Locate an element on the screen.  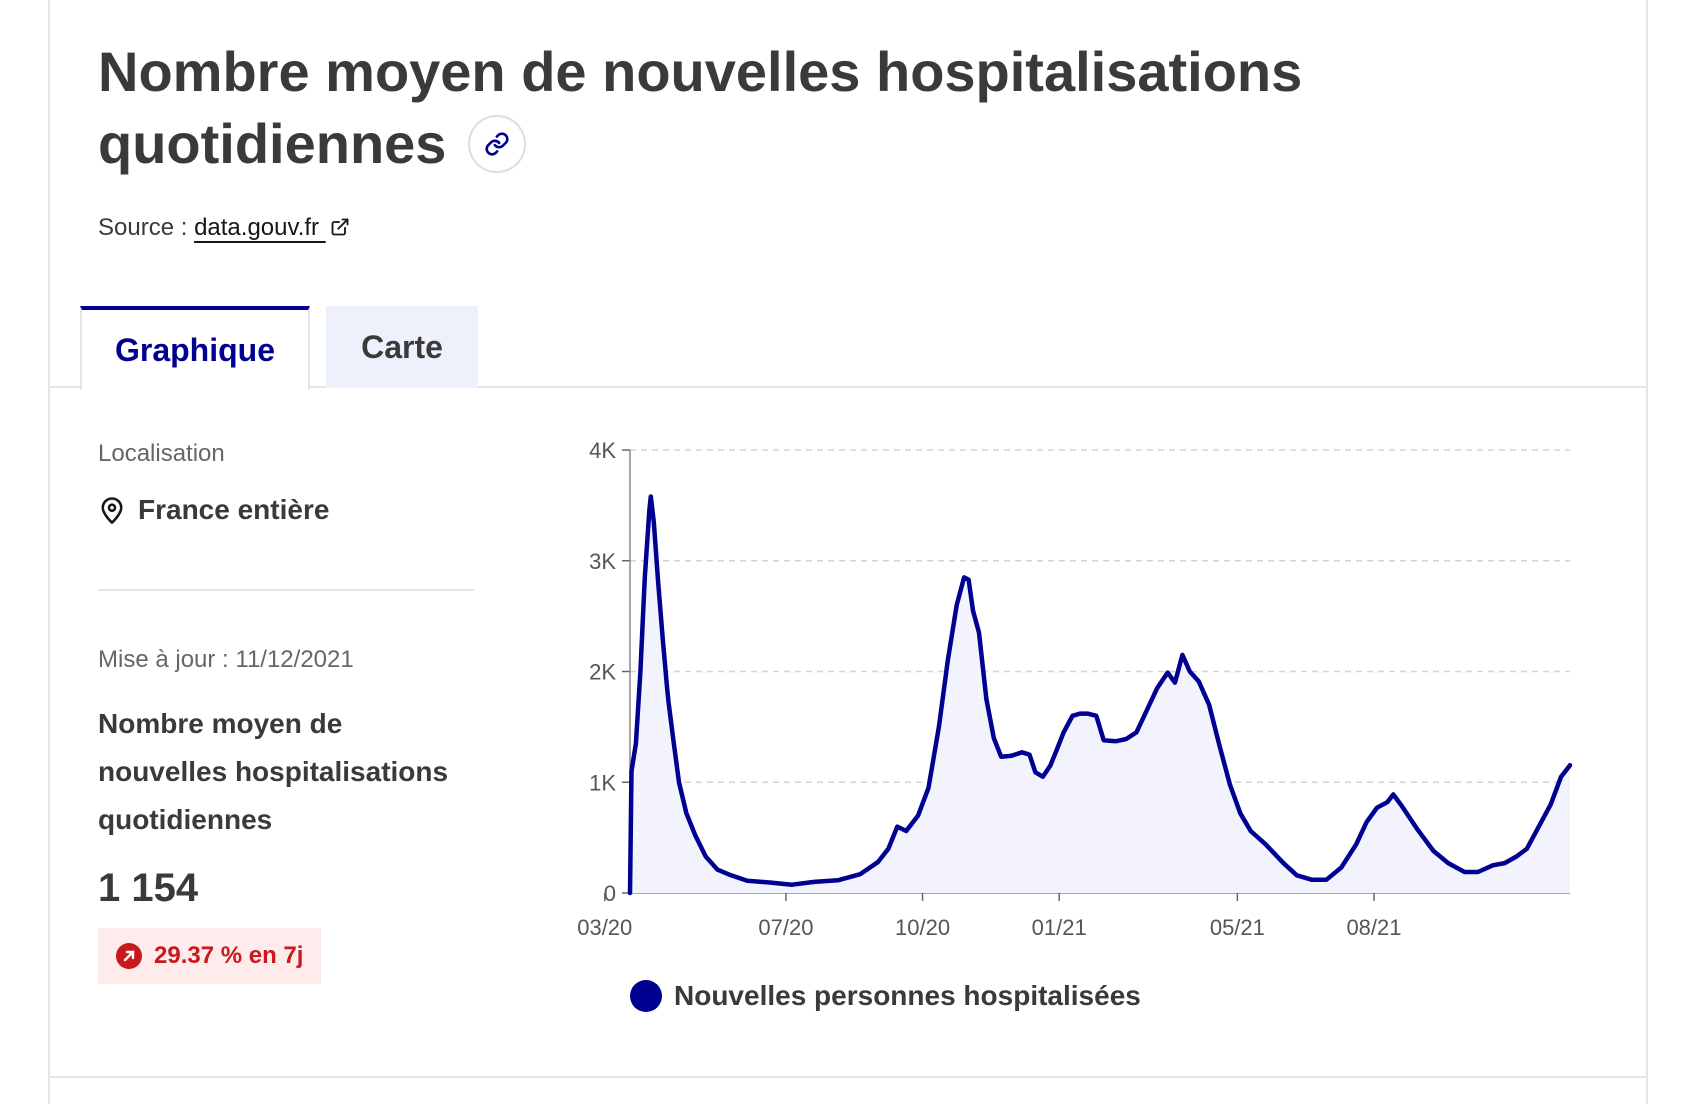
tab-graphique: Graphique is located at coordinates (195, 348).